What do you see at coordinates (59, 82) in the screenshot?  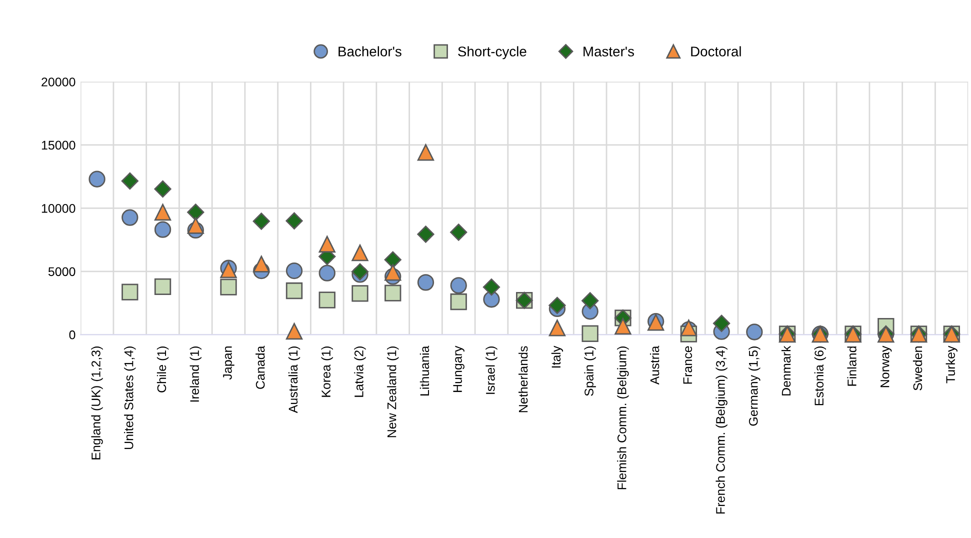 I see `y-tick-label: 20000` at bounding box center [59, 82].